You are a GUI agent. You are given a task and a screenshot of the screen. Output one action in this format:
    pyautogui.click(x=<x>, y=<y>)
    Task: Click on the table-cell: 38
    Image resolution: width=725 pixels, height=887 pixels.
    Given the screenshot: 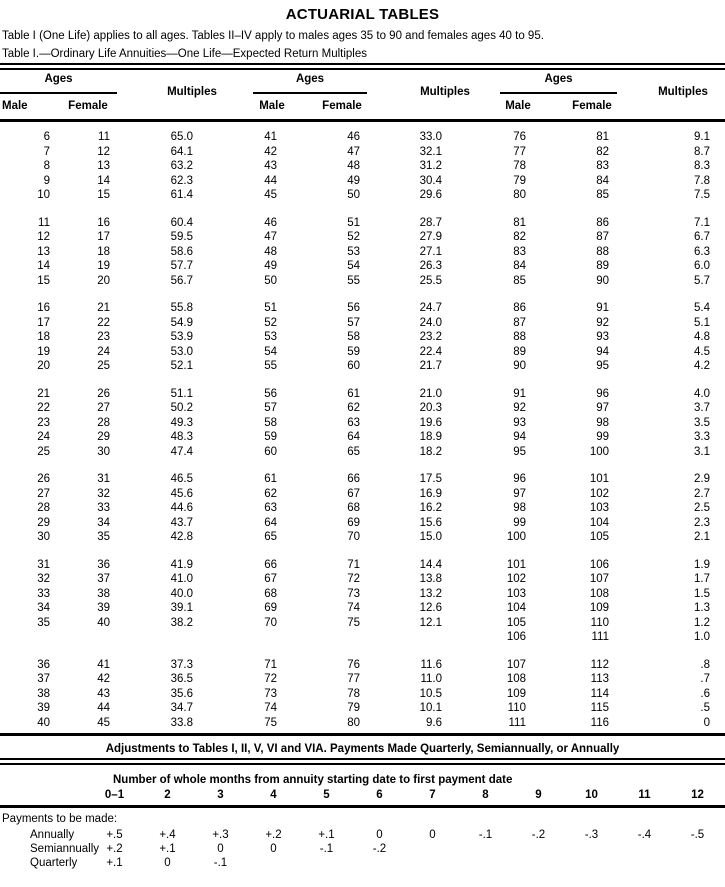 What is the action you would take?
    pyautogui.click(x=43, y=693)
    